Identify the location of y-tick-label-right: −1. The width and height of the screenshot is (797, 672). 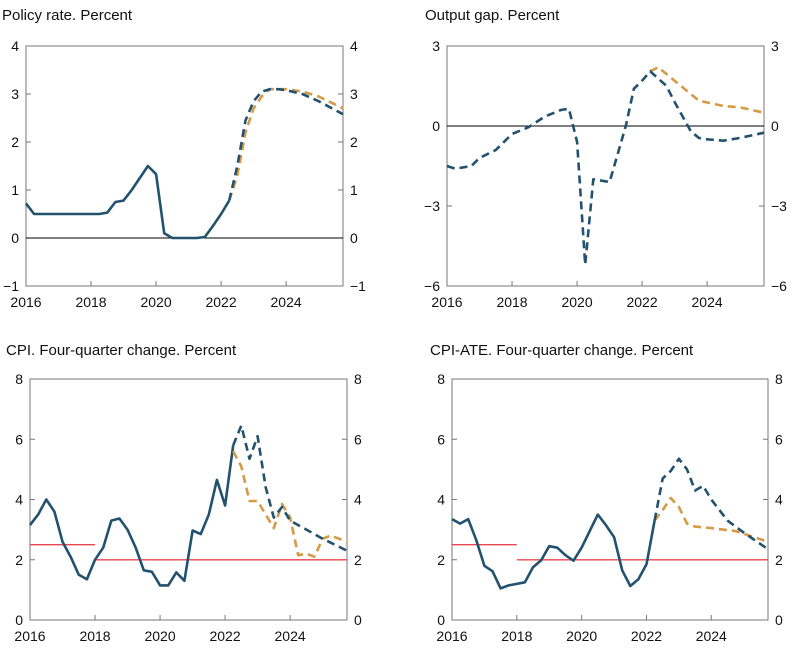
(358, 286).